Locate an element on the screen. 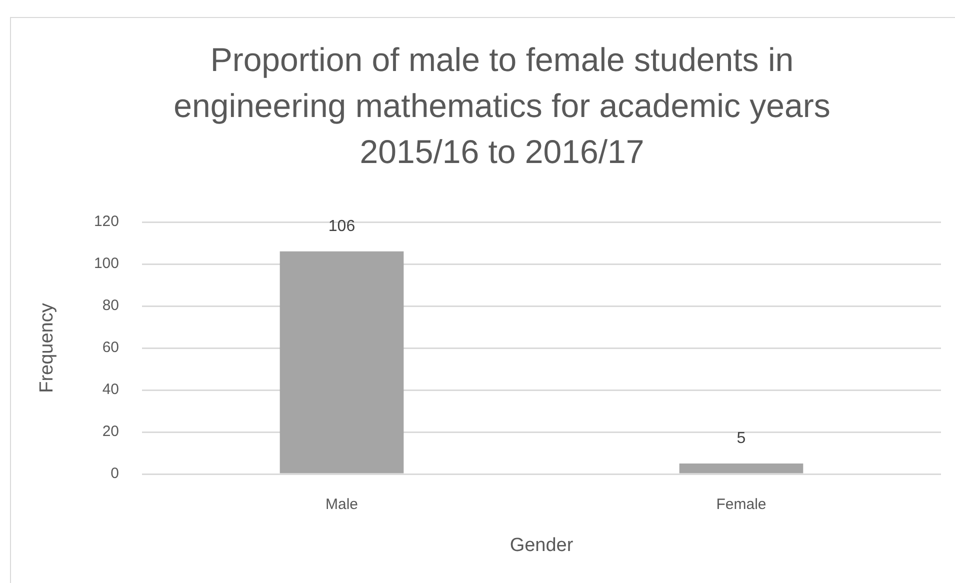 The width and height of the screenshot is (955, 583). y-tick-label: 120 is located at coordinates (106, 221).